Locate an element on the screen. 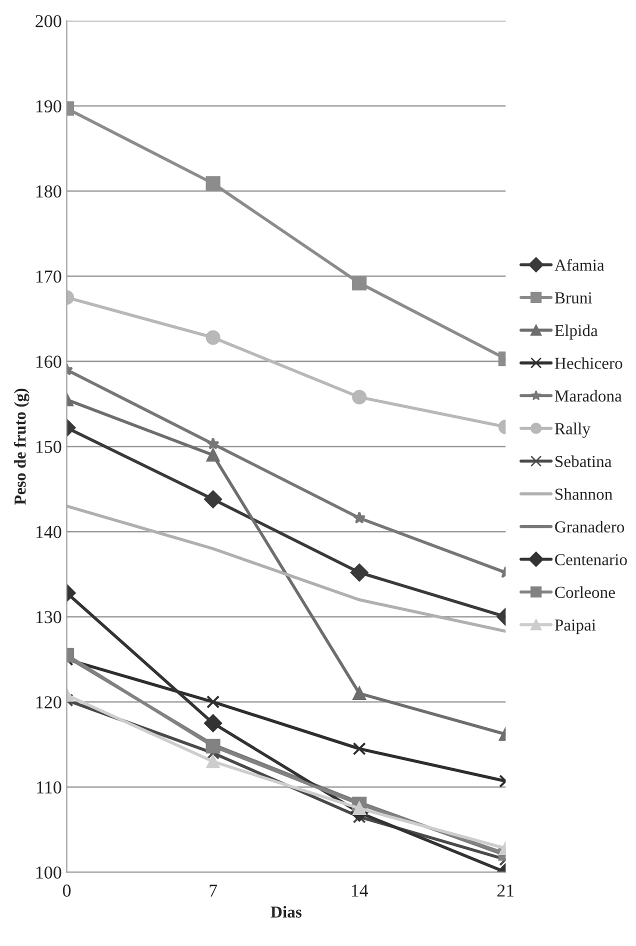 Image resolution: width=636 pixels, height=946 pixels. x-axis-title: Dias is located at coordinates (286, 912).